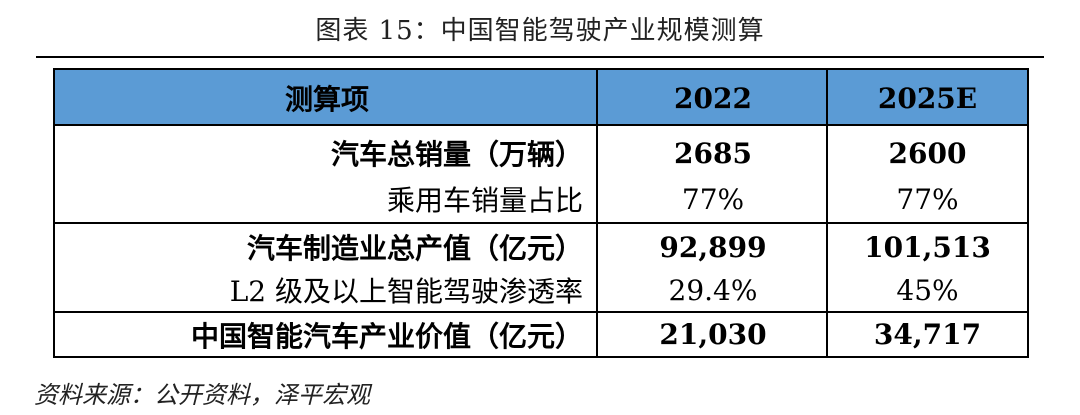  I want to click on table-row-label: 汽车总销量（万辆）, so click(456, 154).